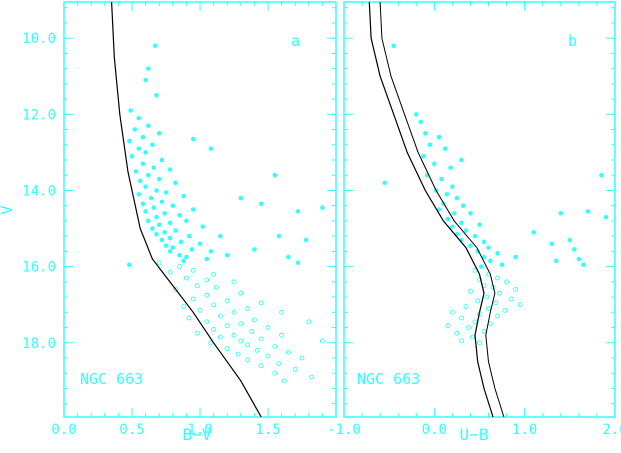 The height and width of the screenshot is (453, 621). I want to click on x-tick-label: 2.0, so click(611, 430).